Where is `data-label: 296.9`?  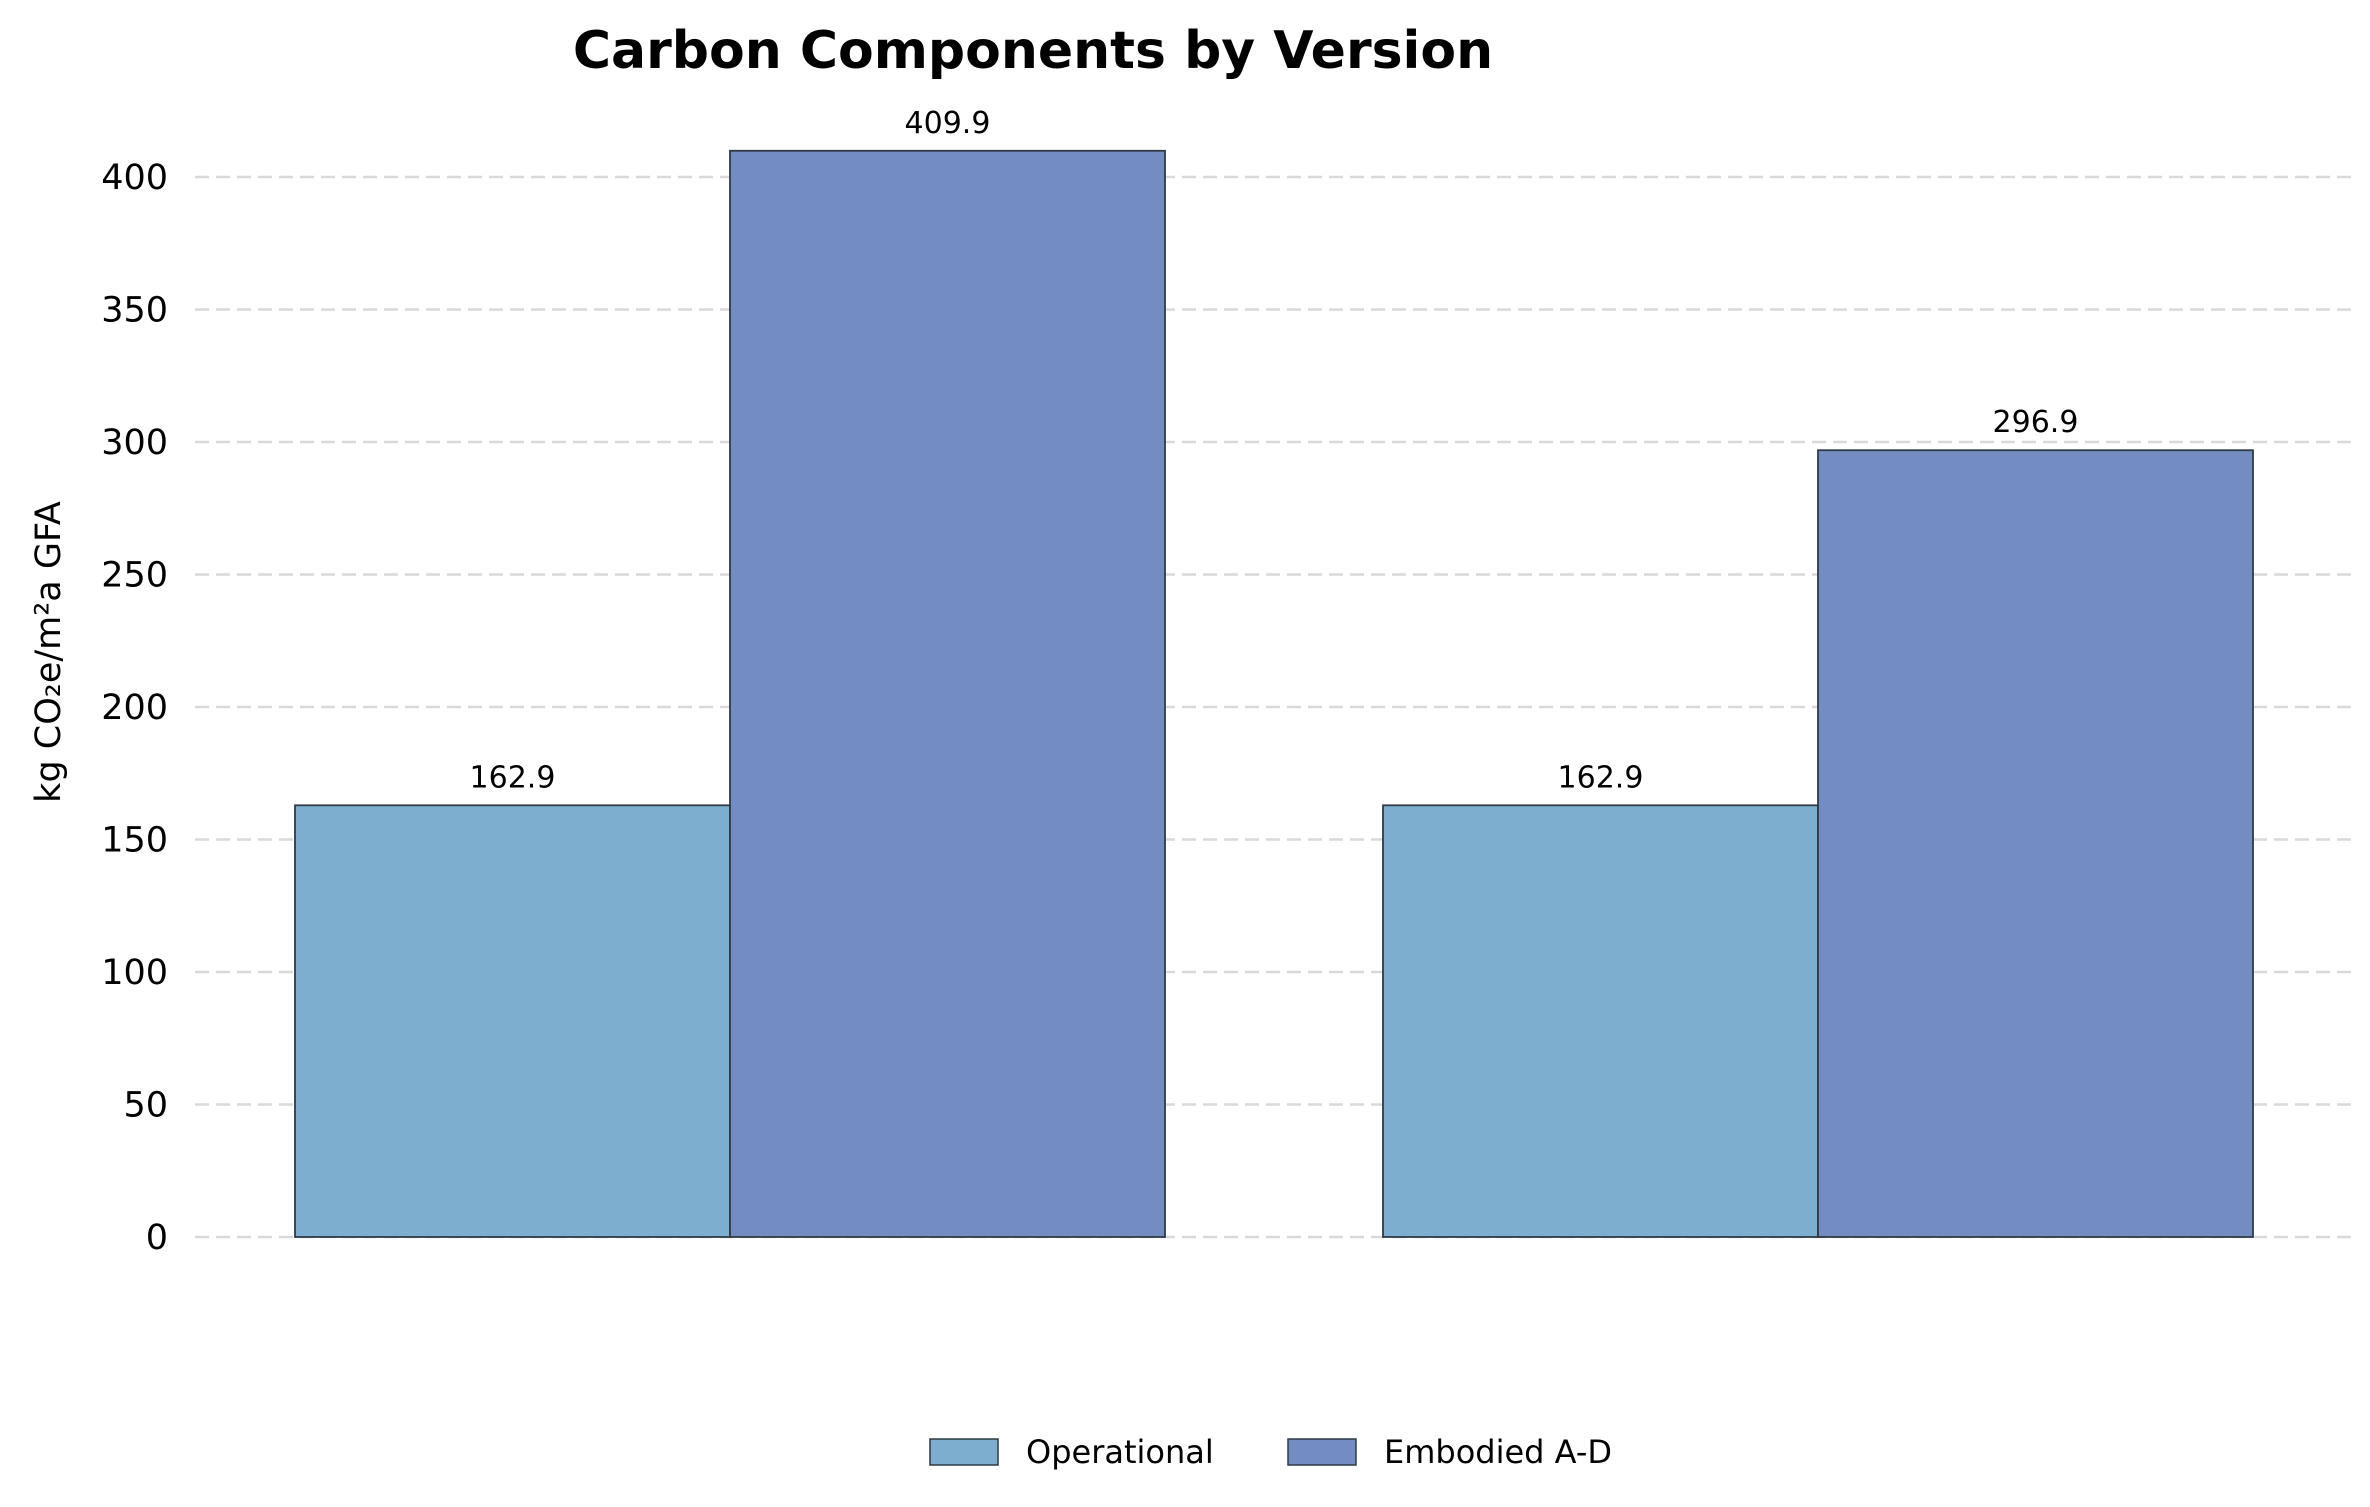
data-label: 296.9 is located at coordinates (2036, 422).